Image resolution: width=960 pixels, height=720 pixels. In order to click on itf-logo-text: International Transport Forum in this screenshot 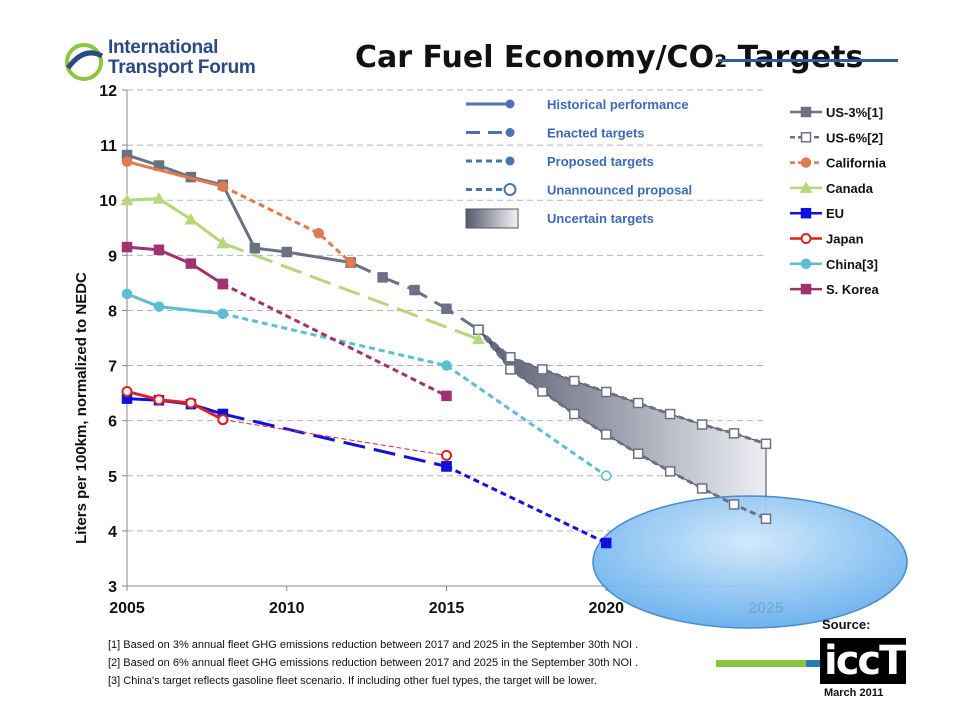, I will do `click(182, 57)`.